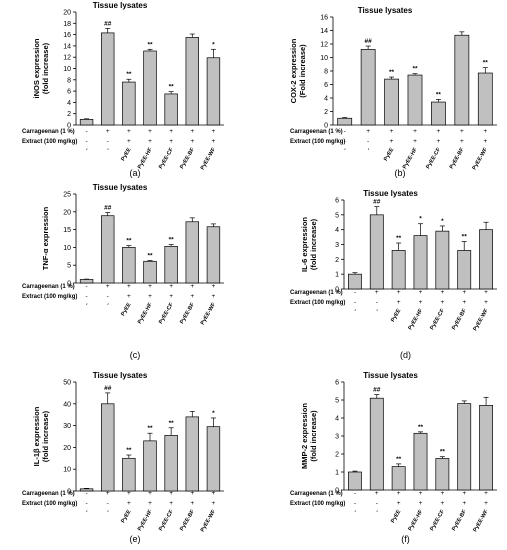  Describe the element at coordinates (410, 158) in the screenshot. I see `x-tick-label: PyEE-HF` at that location.